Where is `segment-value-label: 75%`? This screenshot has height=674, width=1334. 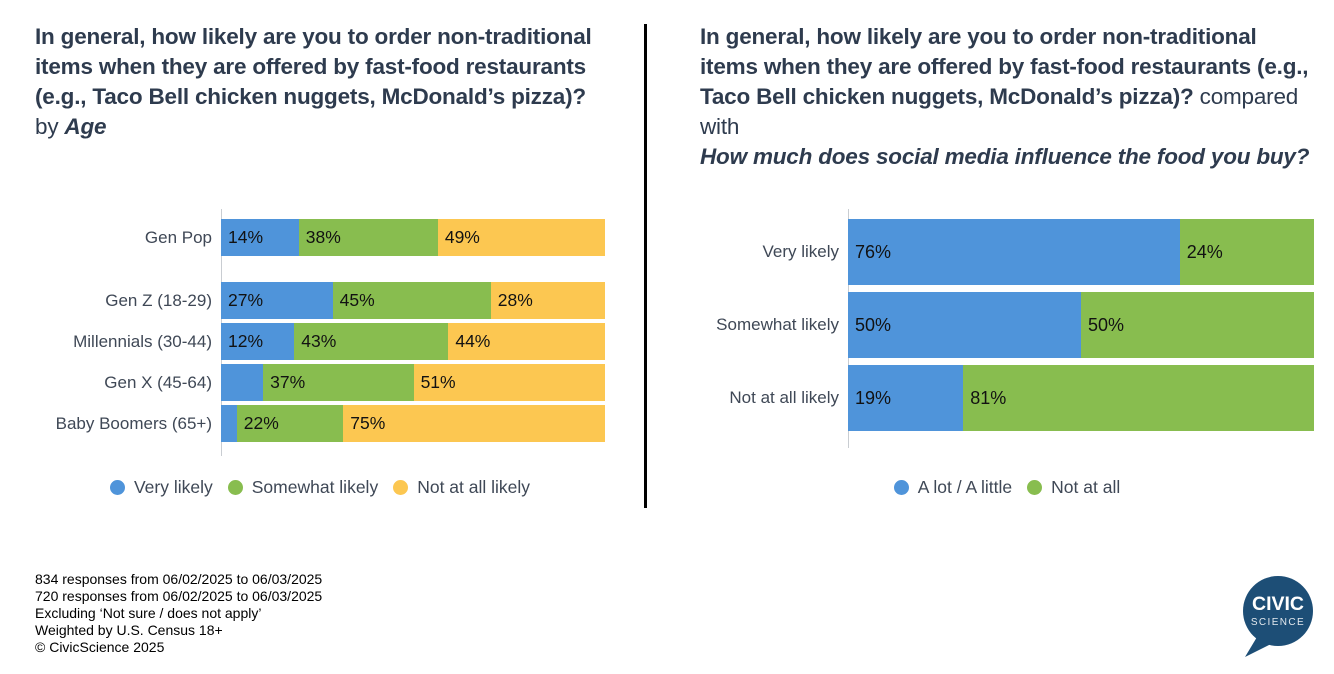
segment-value-label: 75% is located at coordinates (368, 423).